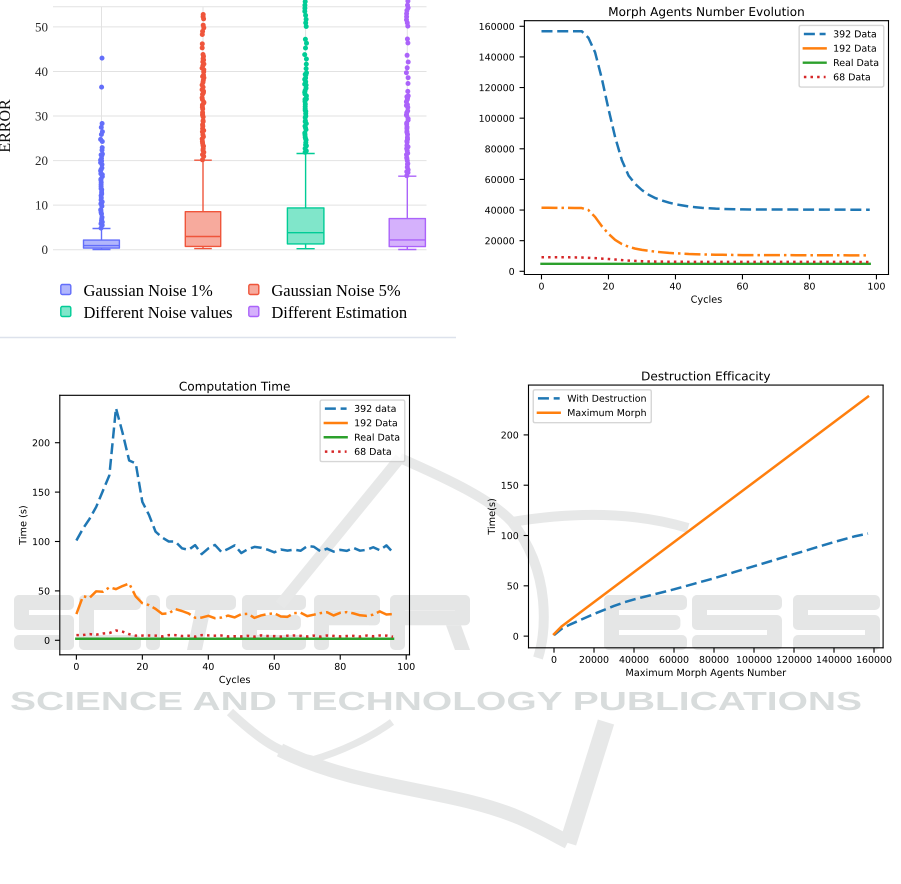 This screenshot has width=901, height=884. Describe the element at coordinates (148, 290) in the screenshot. I see `svg-text: Gaussian Noise 1%` at that location.